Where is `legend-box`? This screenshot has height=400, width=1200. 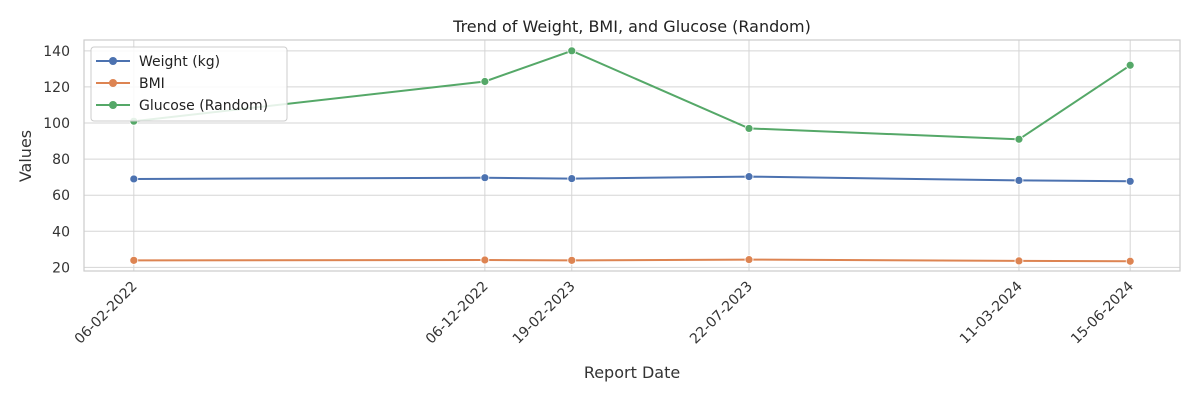 legend-box is located at coordinates (189, 84).